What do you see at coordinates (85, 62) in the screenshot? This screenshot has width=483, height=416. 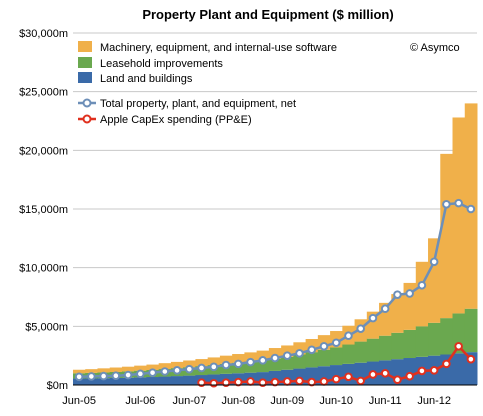 I see `legend-swatch-leasehold` at bounding box center [85, 62].